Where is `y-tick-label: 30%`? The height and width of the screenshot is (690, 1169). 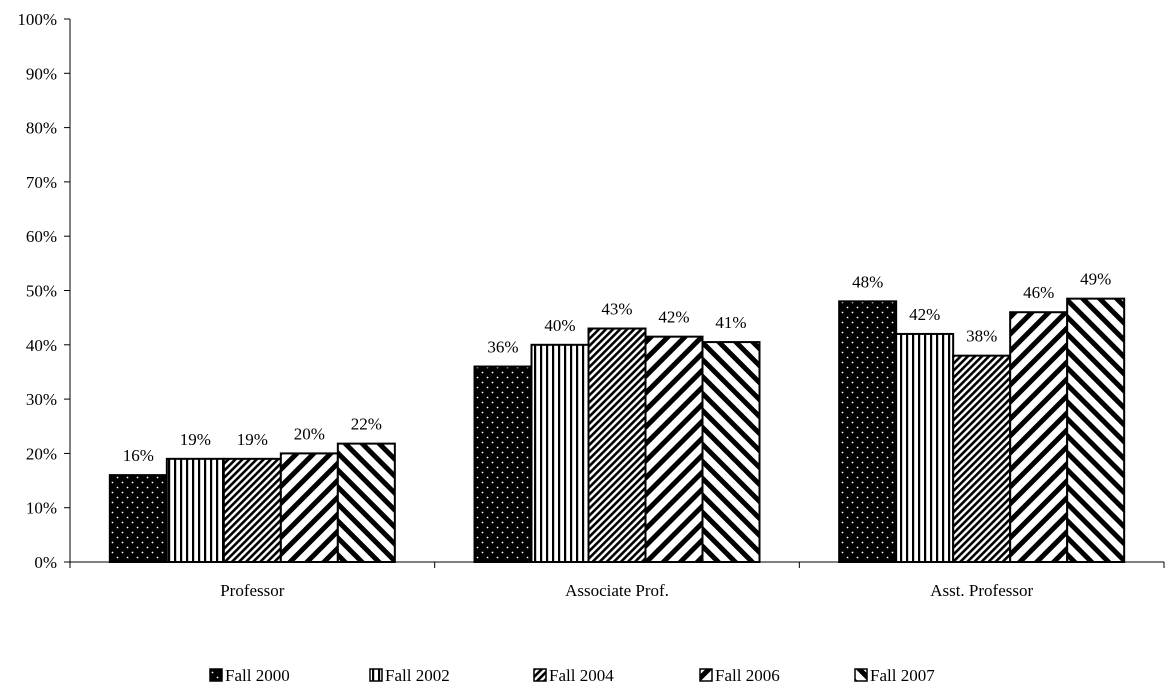 y-tick-label: 30% is located at coordinates (41, 399).